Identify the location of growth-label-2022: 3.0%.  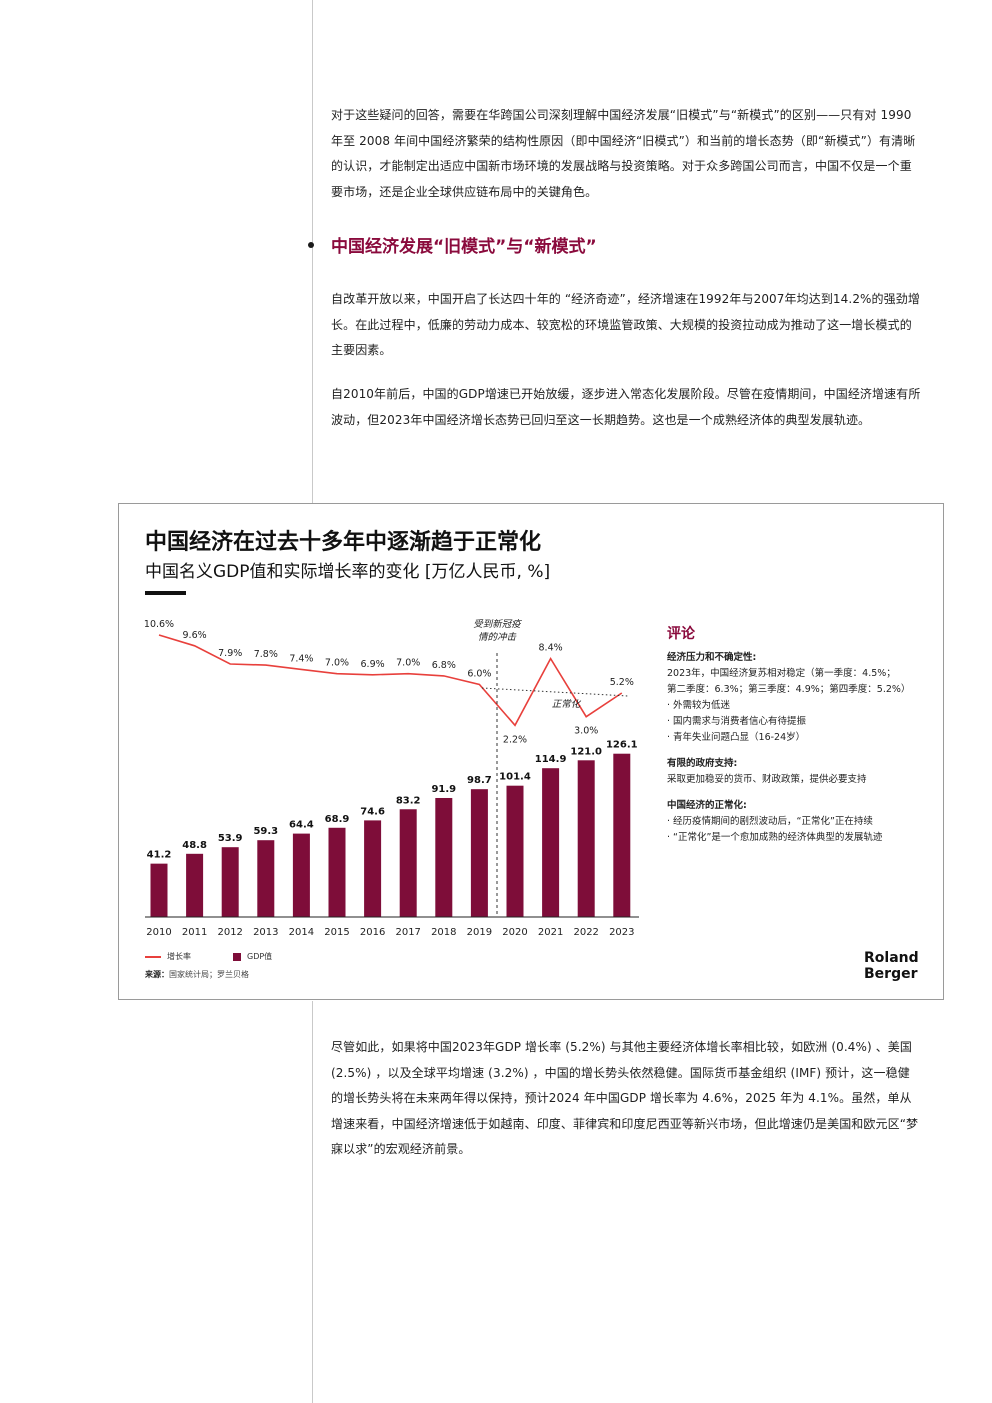
(586, 731).